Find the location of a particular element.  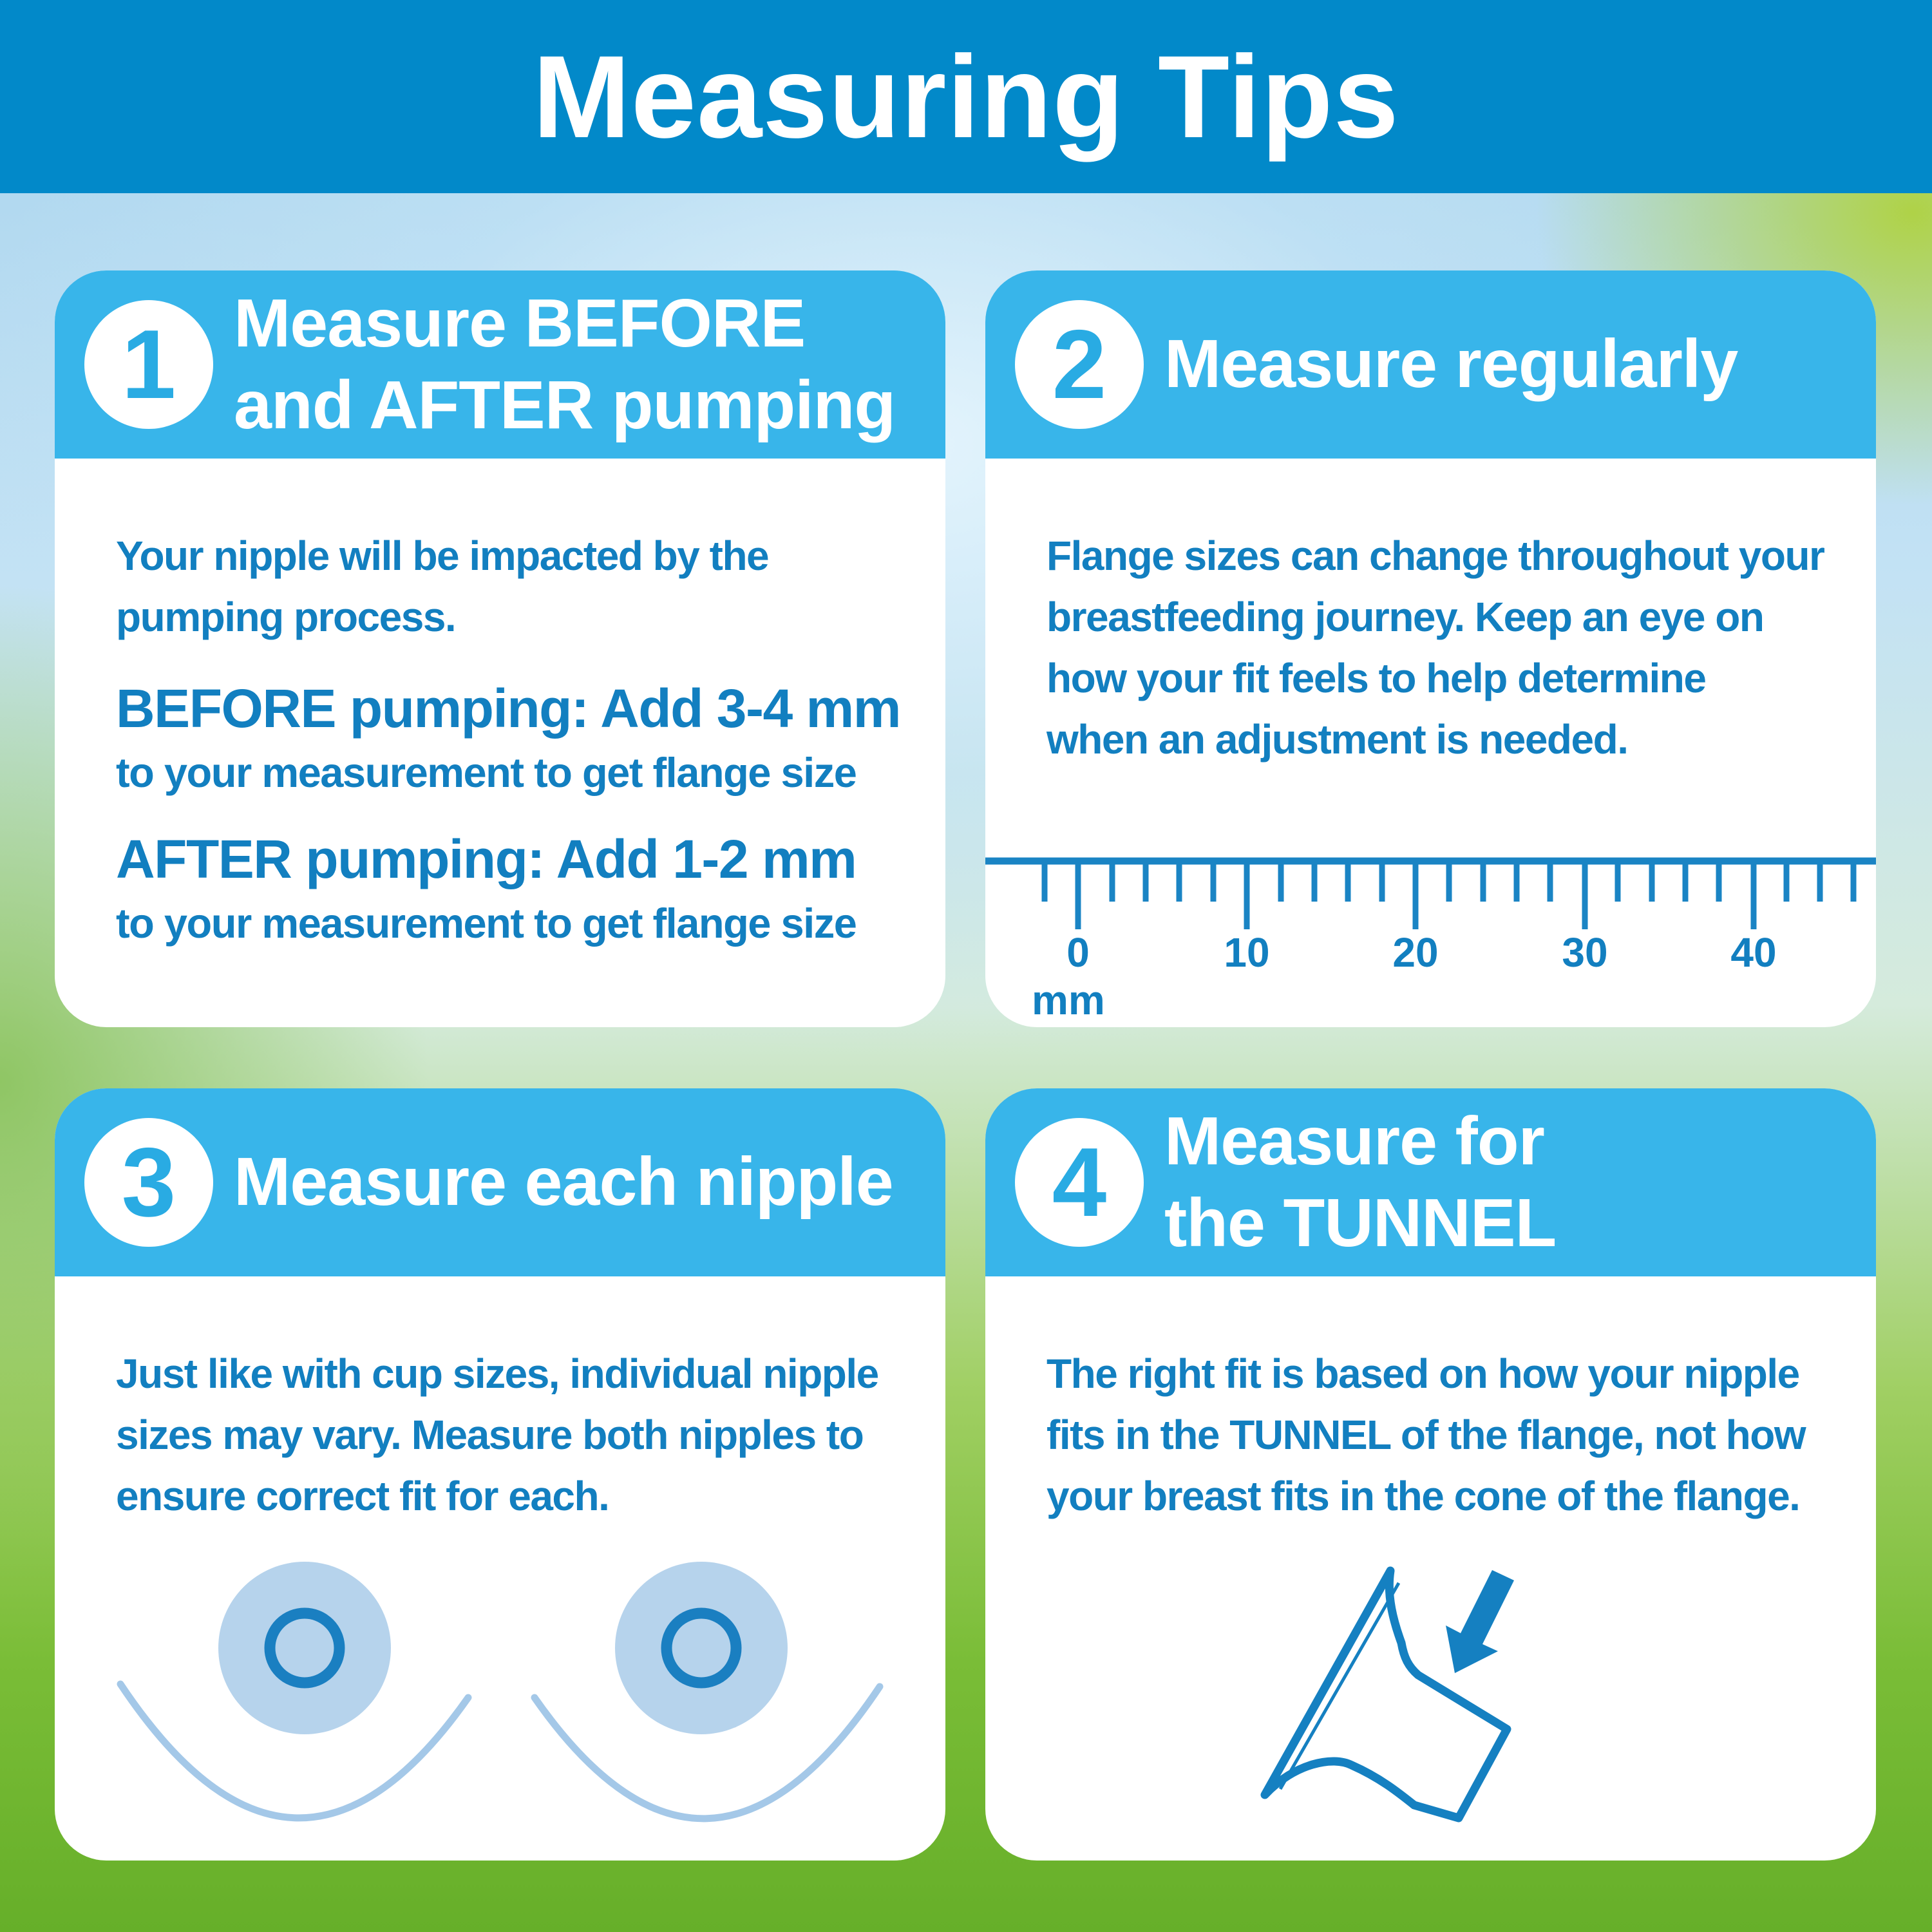

tip-card-1-header: 1 Measure BEFORE and AFTER pumping is located at coordinates (500, 365).